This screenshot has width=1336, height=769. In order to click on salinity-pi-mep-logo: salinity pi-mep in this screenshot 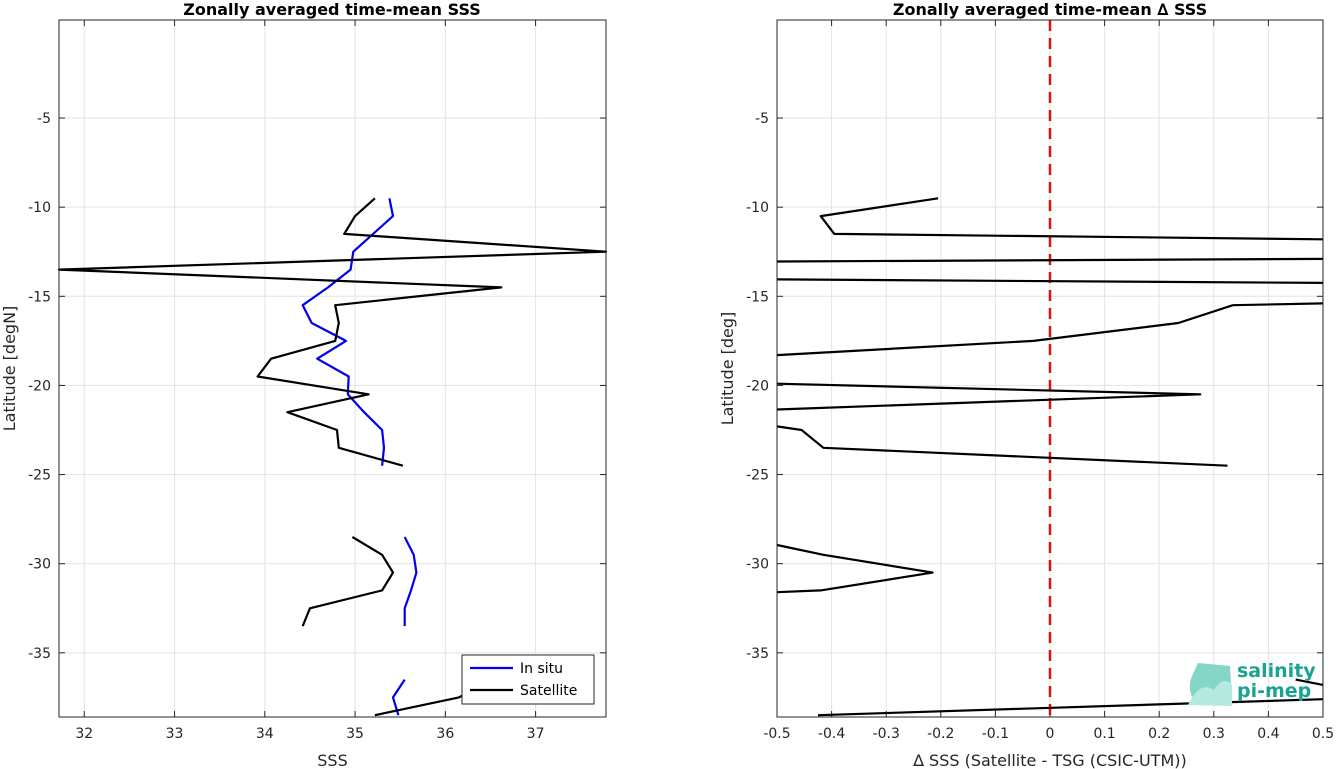, I will do `click(1252, 683)`.